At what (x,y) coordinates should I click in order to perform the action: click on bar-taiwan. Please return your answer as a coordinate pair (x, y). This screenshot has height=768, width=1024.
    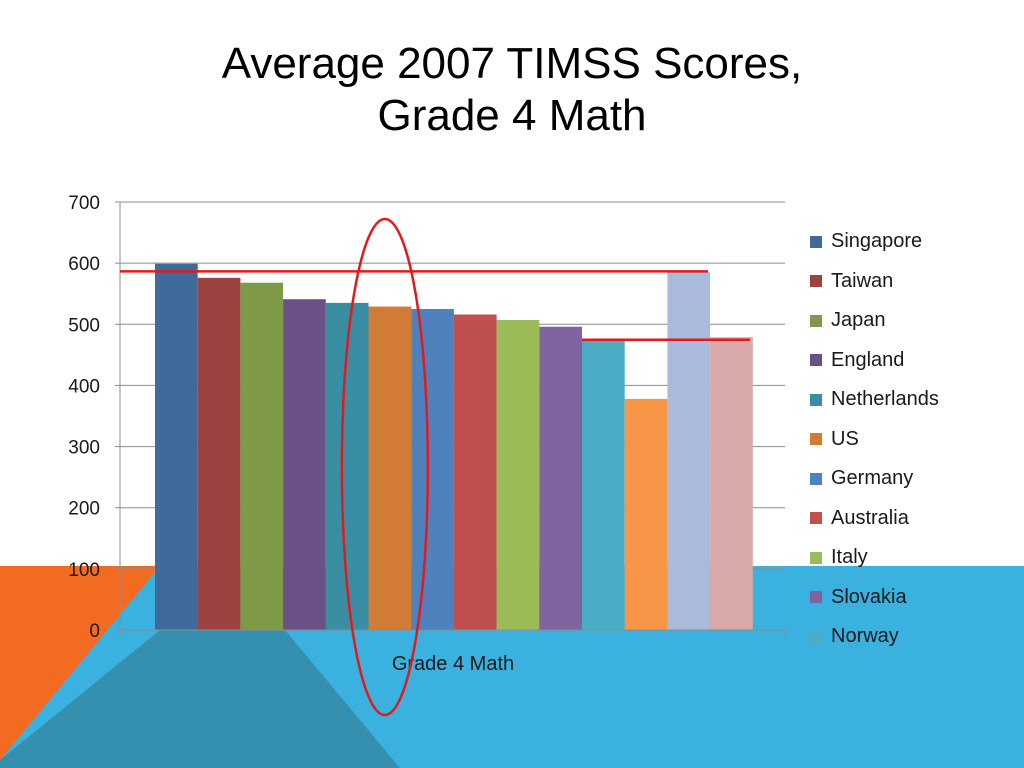
    Looking at the image, I should click on (219, 453).